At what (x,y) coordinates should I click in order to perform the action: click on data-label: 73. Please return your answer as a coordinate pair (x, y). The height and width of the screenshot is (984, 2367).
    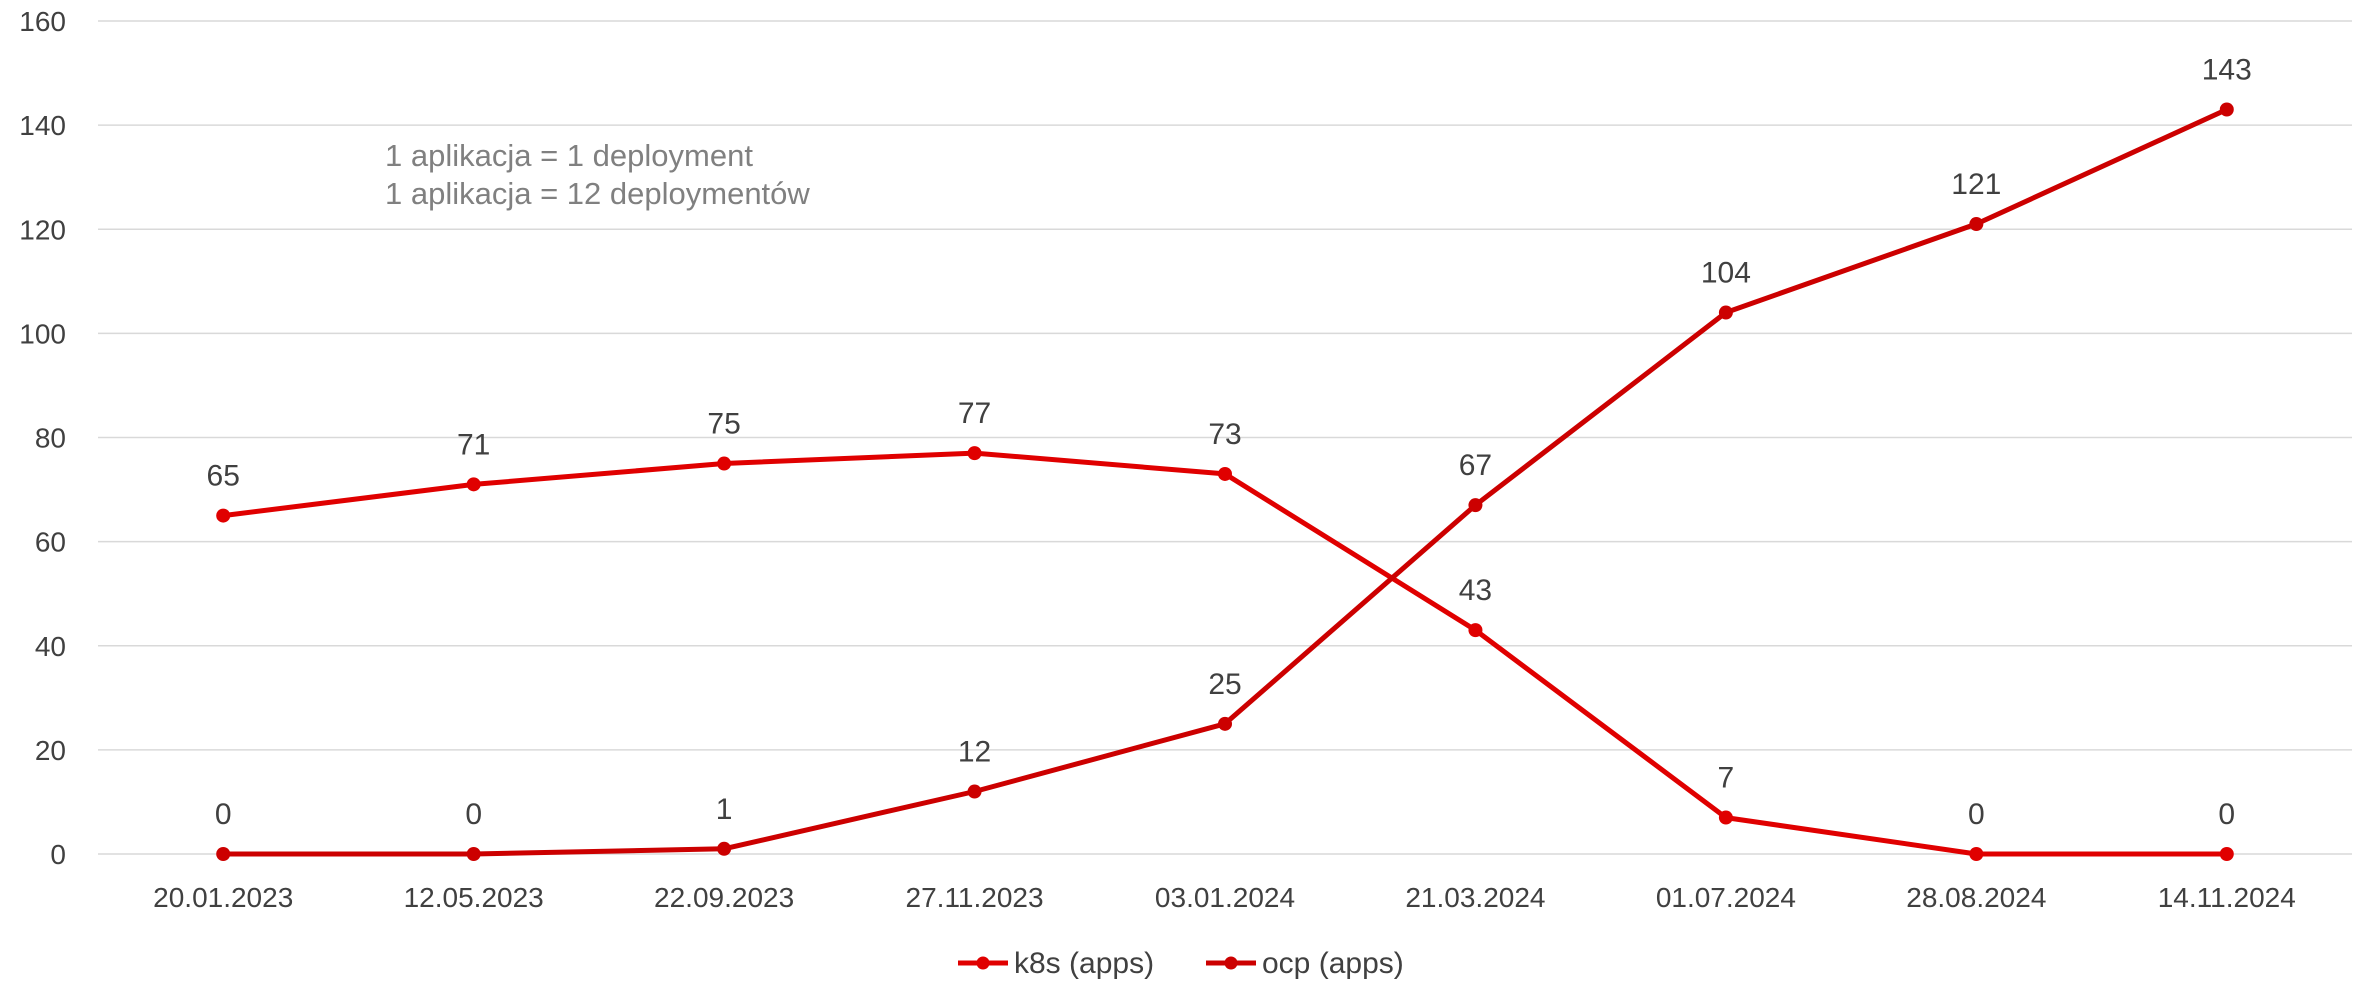
    Looking at the image, I should click on (1224, 434).